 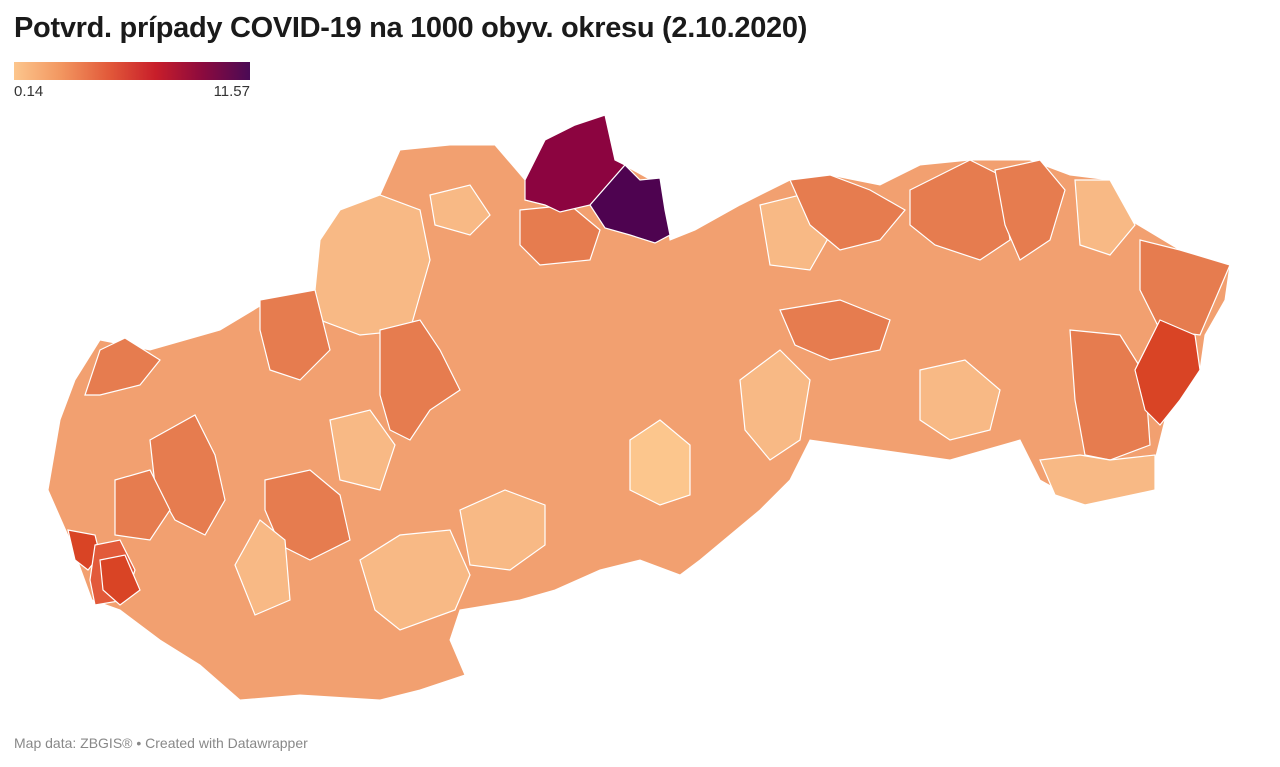 I want to click on district-sobrance, so click(x=1167, y=372).